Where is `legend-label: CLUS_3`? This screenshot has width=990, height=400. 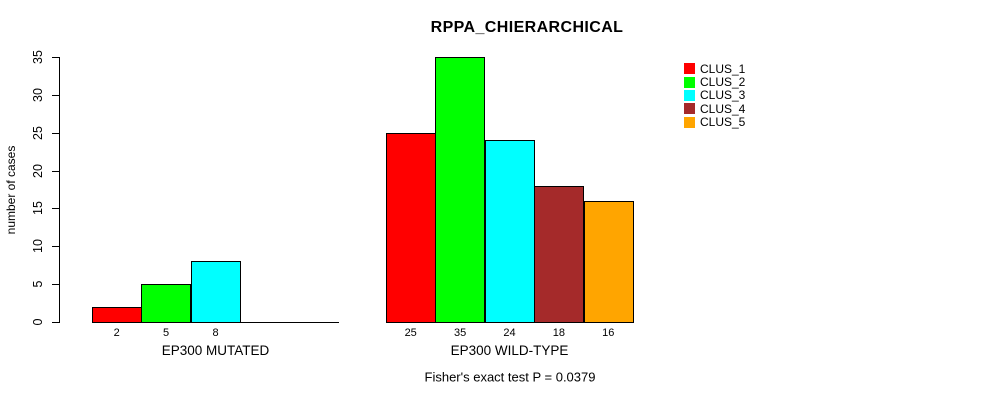
legend-label: CLUS_3 is located at coordinates (723, 95).